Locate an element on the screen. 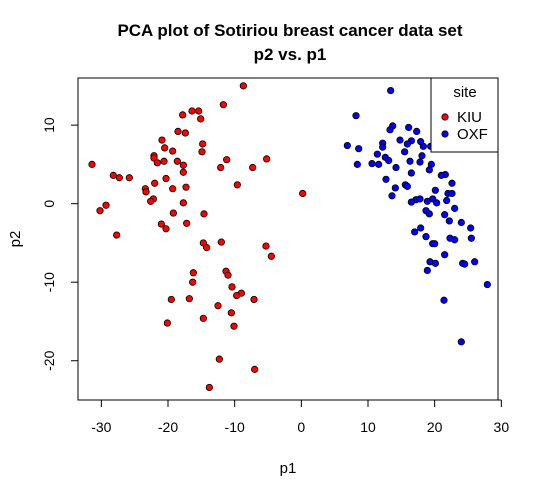 This screenshot has height=499, width=540. y-axis-label: p2 is located at coordinates (15, 239).